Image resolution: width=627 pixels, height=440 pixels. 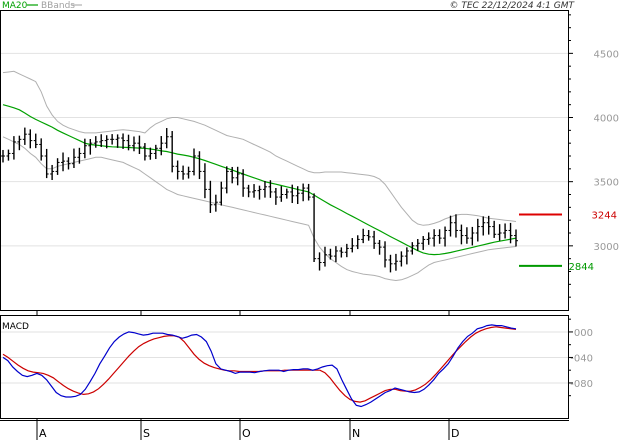 I want to click on macd-axis: 000 -040 -080, so click(x=580, y=357).